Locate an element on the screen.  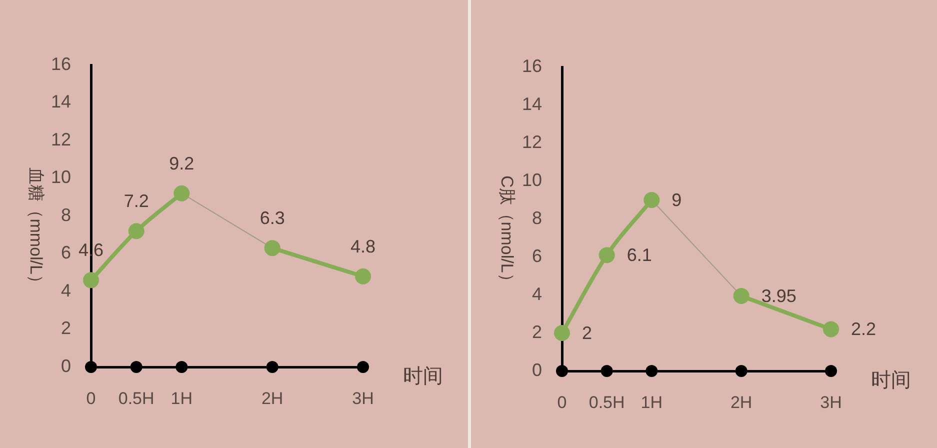
data-label: 3.95 is located at coordinates (778, 296).